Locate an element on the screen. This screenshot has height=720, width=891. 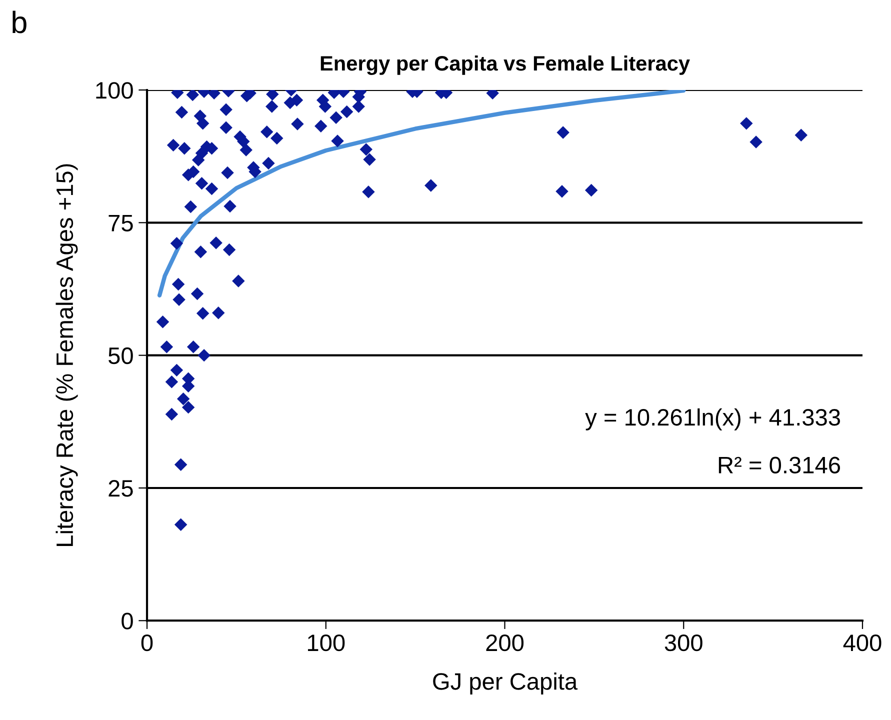
annotation: y = 10.261ln(x) + 41.333 is located at coordinates (712, 419).